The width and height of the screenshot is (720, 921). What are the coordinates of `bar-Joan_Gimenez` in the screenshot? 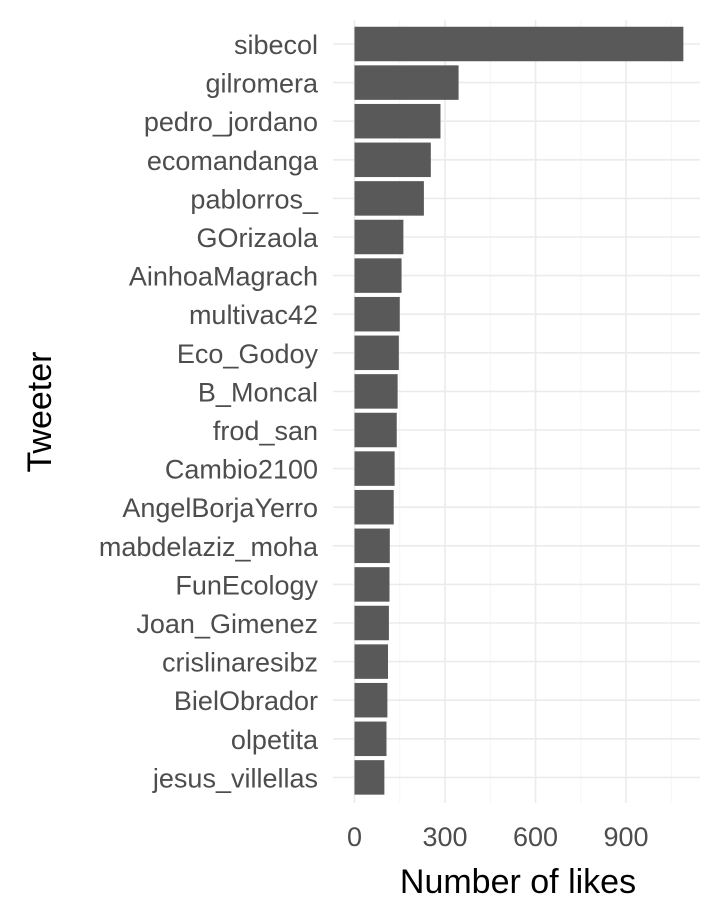 It's located at (371, 623).